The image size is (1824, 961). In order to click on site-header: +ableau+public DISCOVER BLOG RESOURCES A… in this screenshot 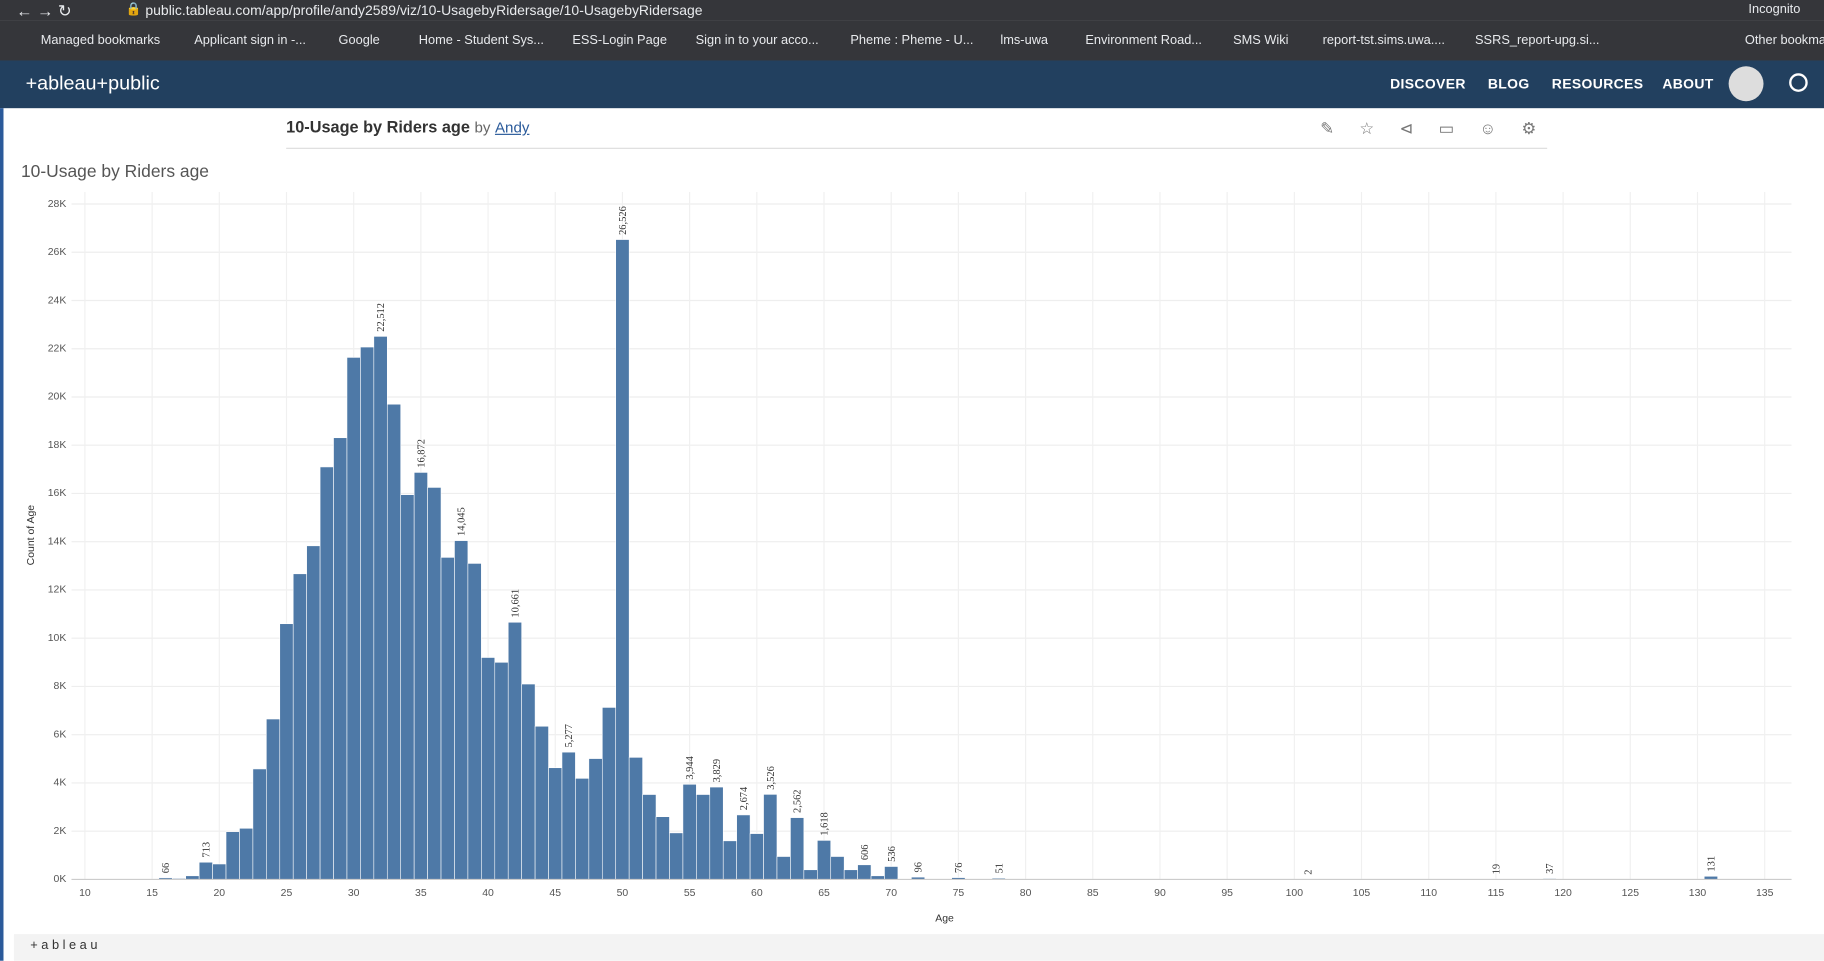, I will do `click(912, 84)`.